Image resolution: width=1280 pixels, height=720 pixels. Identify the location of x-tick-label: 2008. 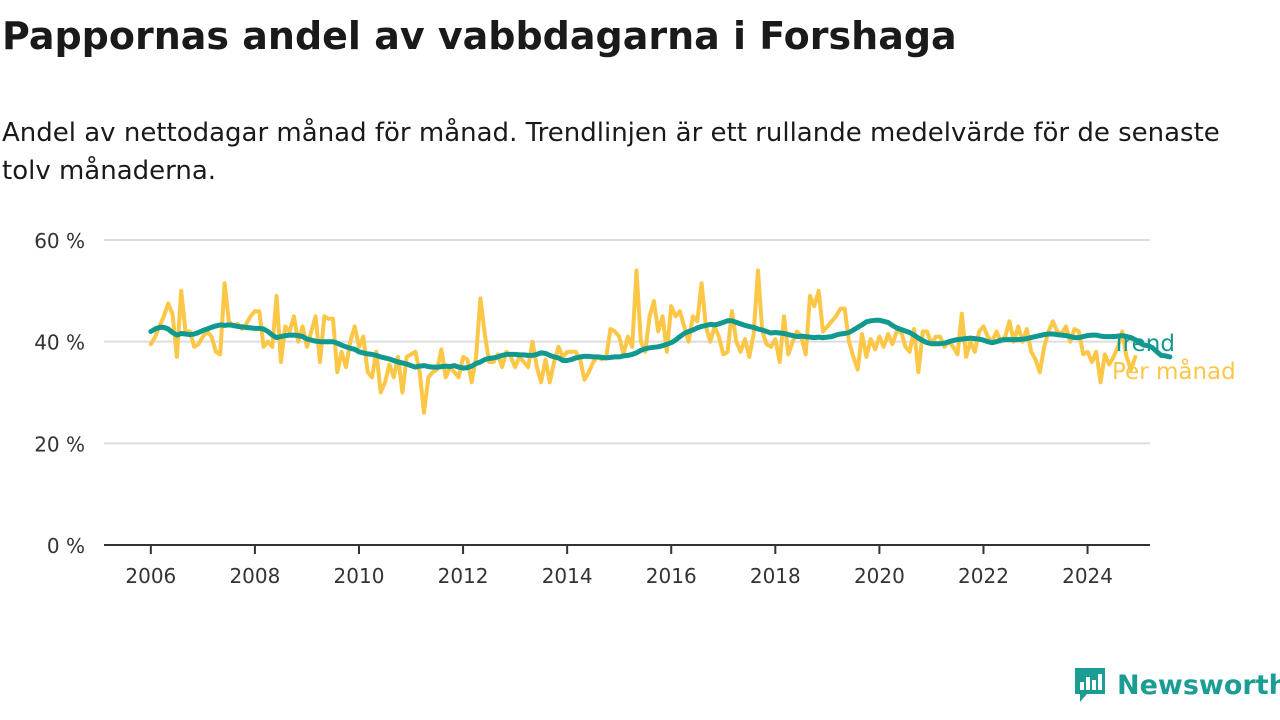
(254, 576).